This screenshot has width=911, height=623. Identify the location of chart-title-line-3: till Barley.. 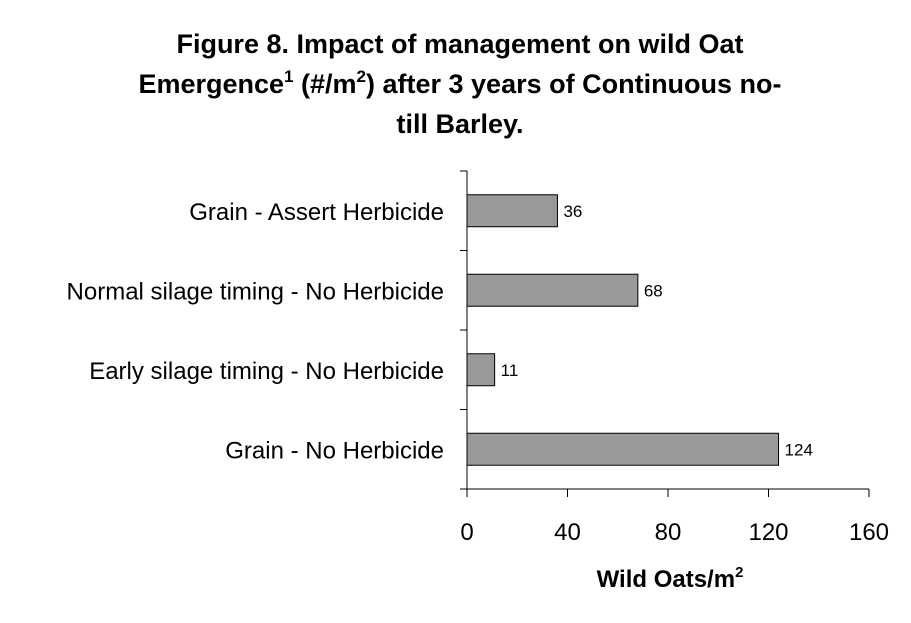
(460, 124).